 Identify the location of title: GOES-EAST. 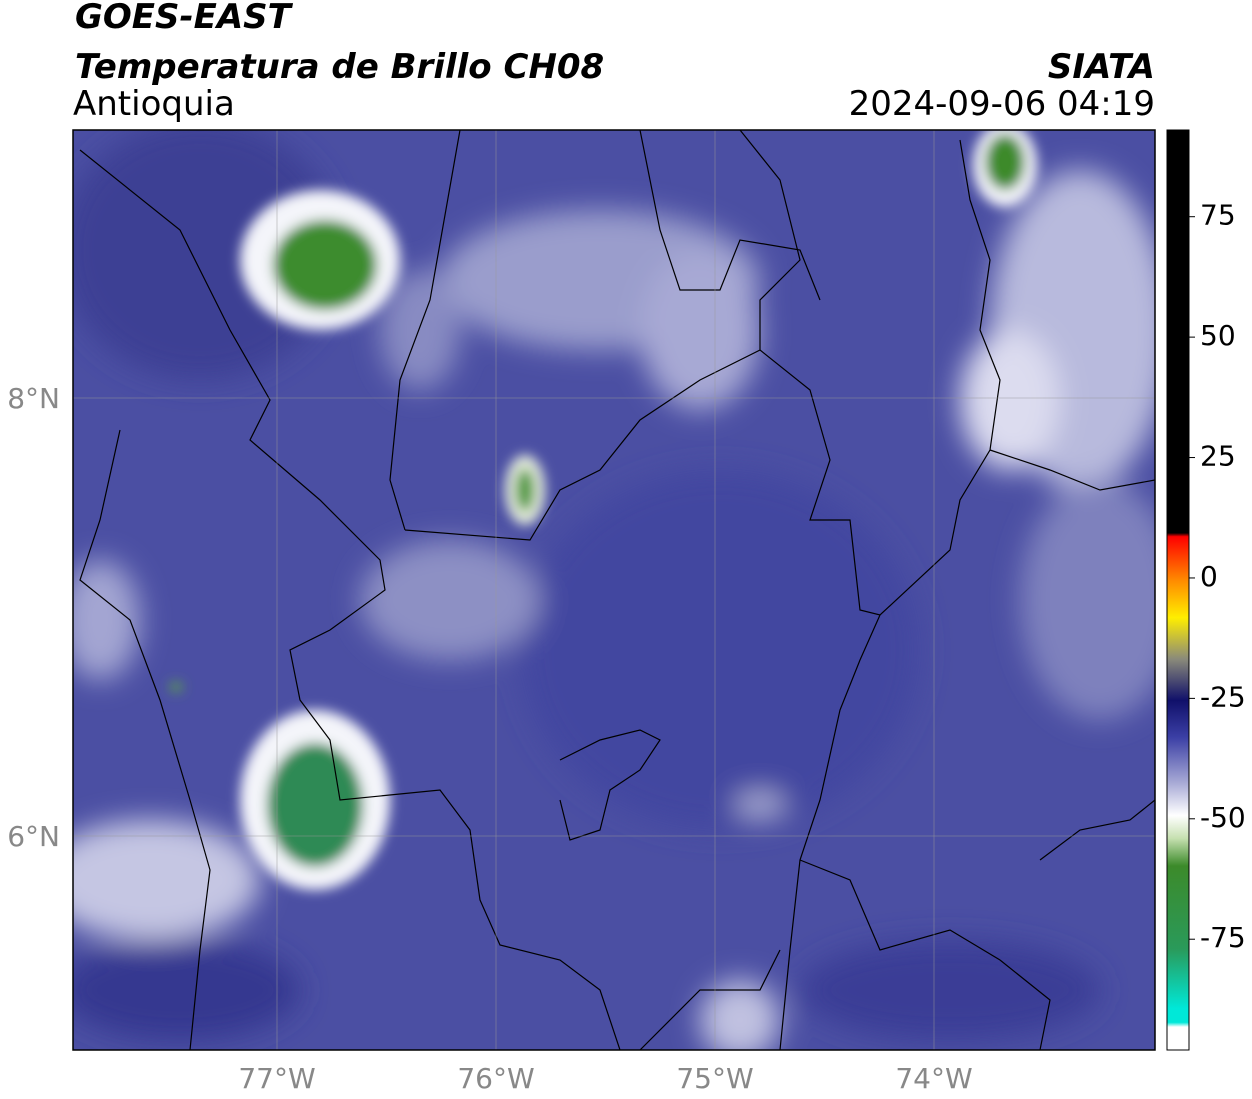
(184, 18).